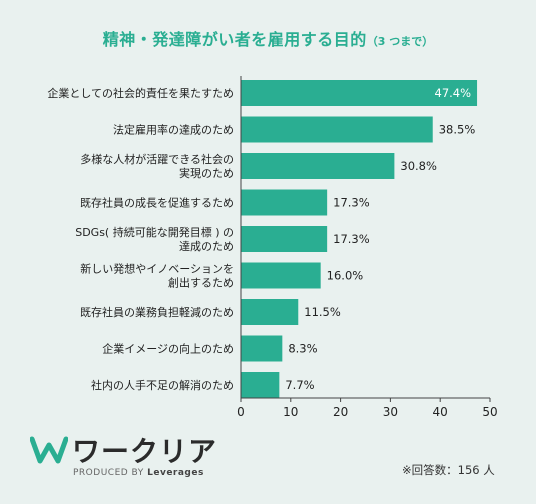 This screenshot has height=504, width=536. I want to click on chart-title-main: 精神・発達障がい者を雇用する目的, so click(234, 39).